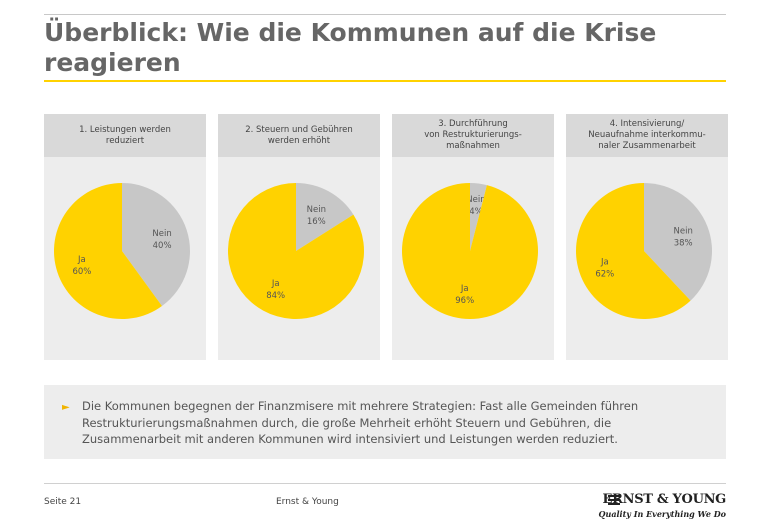 The height and width of the screenshot is (531, 768). What do you see at coordinates (614, 500) in the screenshot?
I see `logo-bars-icon` at bounding box center [614, 500].